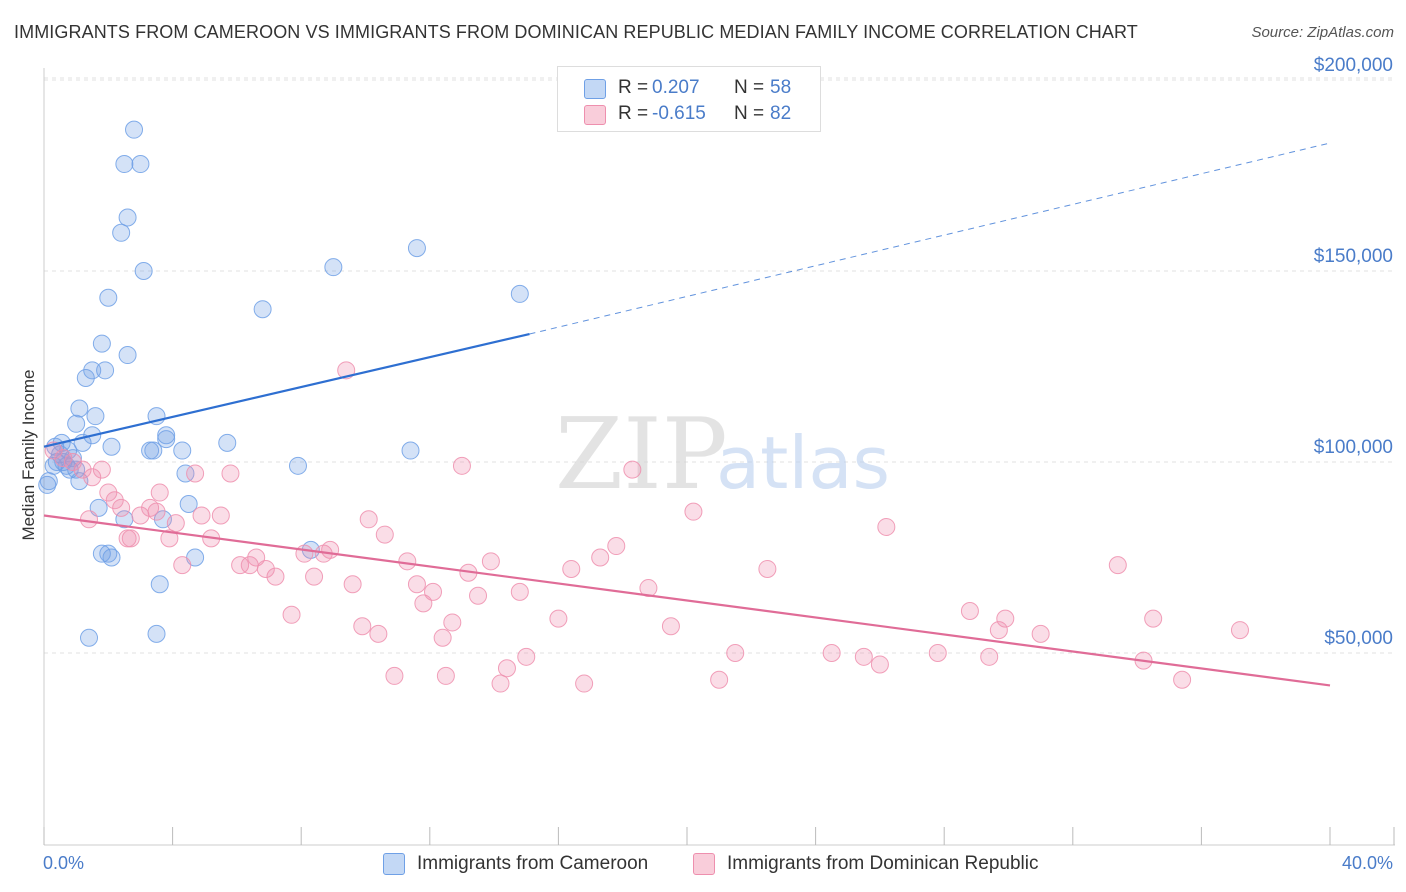  I want to click on watermark-atlas: atlas, so click(803, 463).